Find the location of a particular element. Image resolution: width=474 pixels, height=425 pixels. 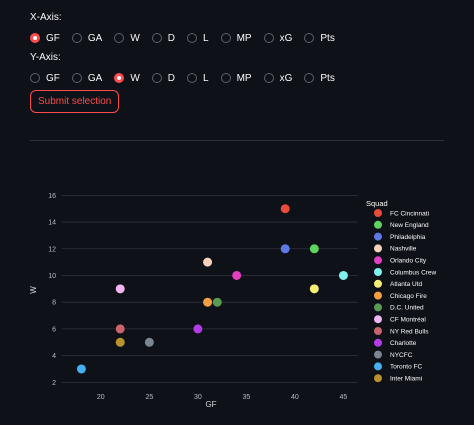

y-axis-radio-group: GF GA W D L MP xG Pts is located at coordinates (188, 78).